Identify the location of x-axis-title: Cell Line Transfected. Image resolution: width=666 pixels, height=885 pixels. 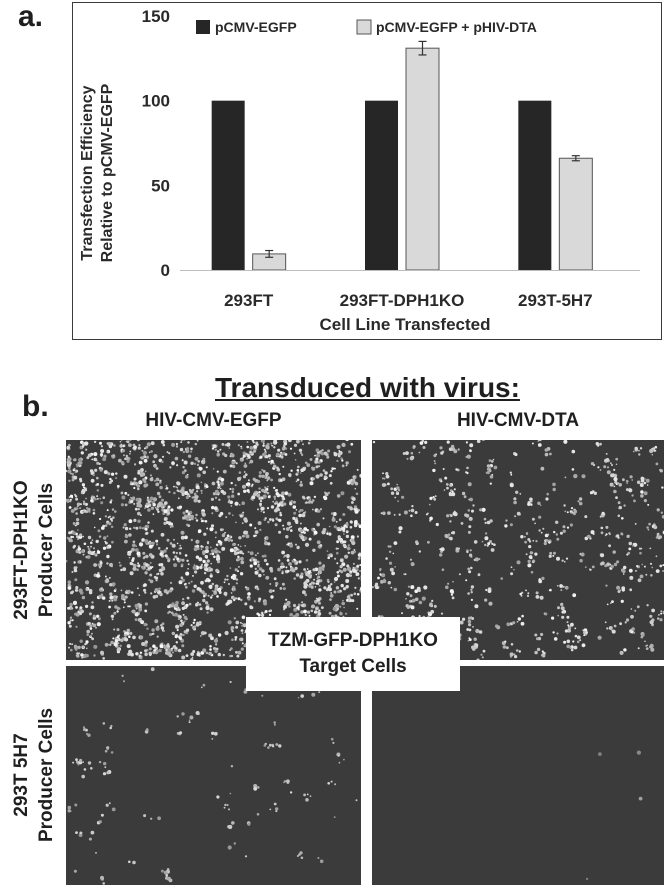
(405, 324).